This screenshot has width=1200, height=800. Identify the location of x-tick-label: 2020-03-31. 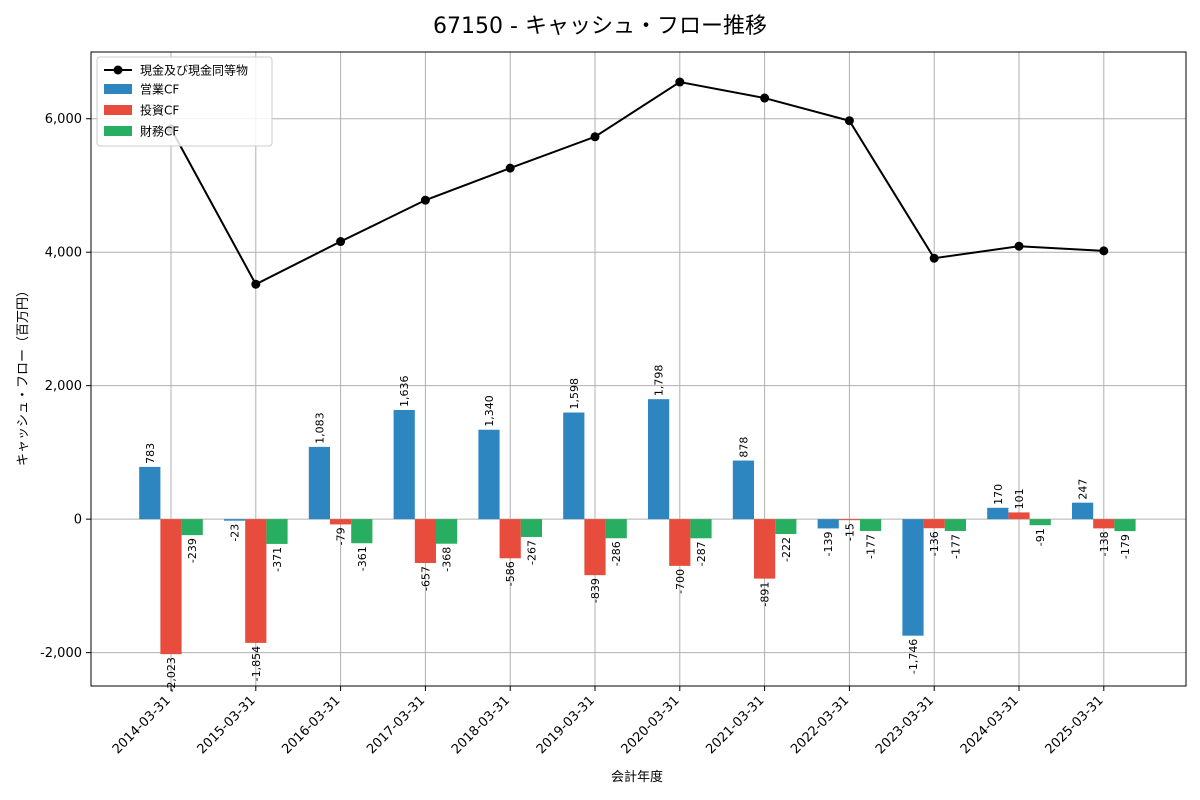
(651, 725).